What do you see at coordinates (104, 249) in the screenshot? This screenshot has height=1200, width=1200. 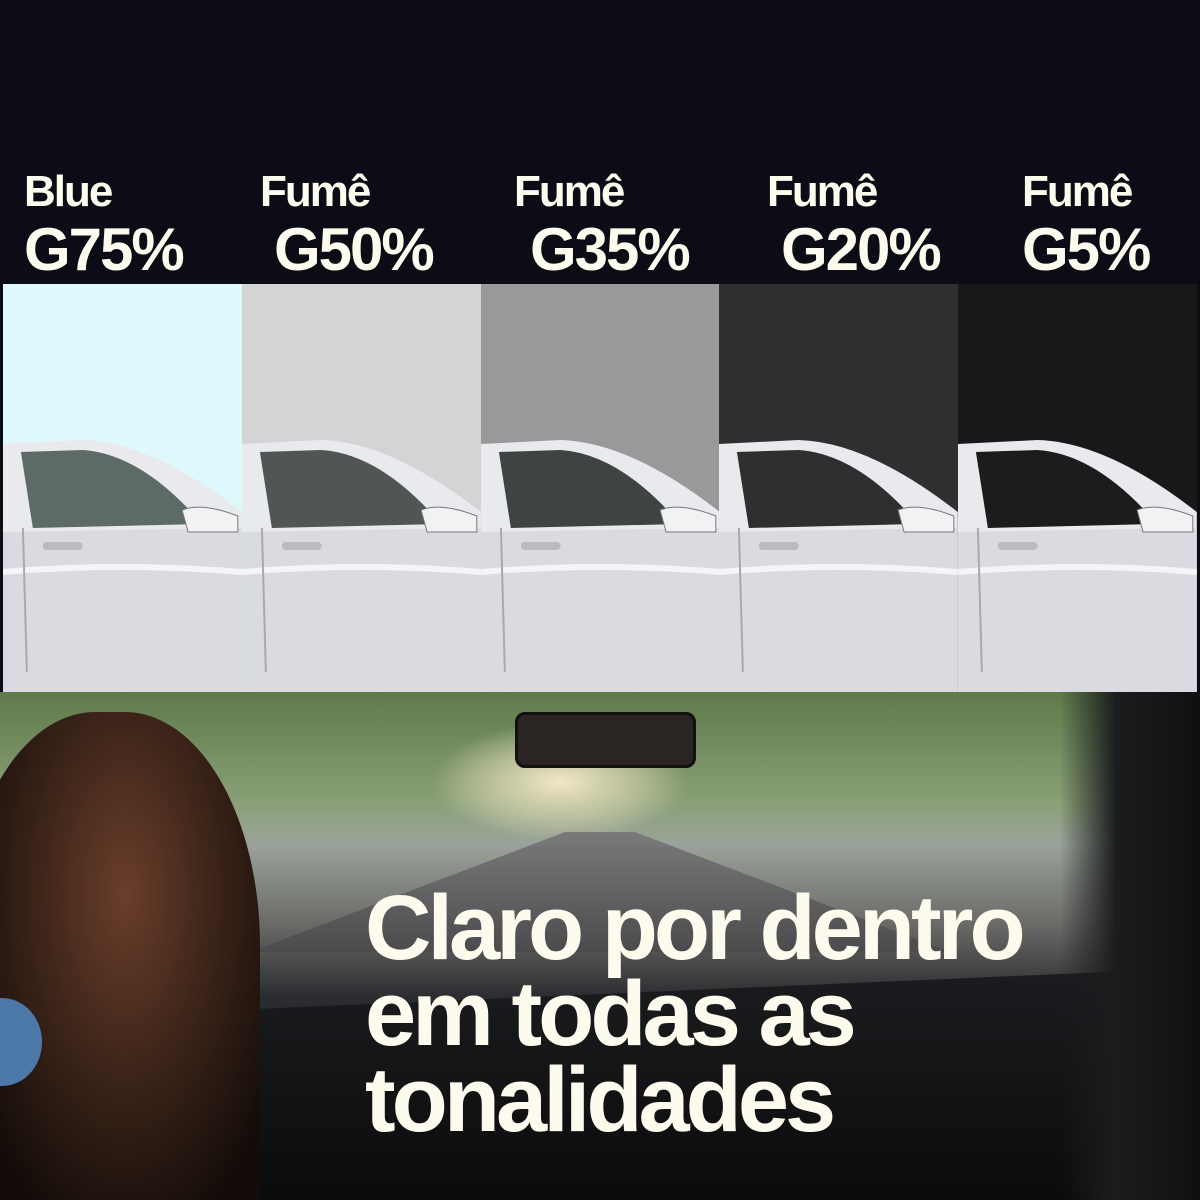 I see `shade-value: G75%` at bounding box center [104, 249].